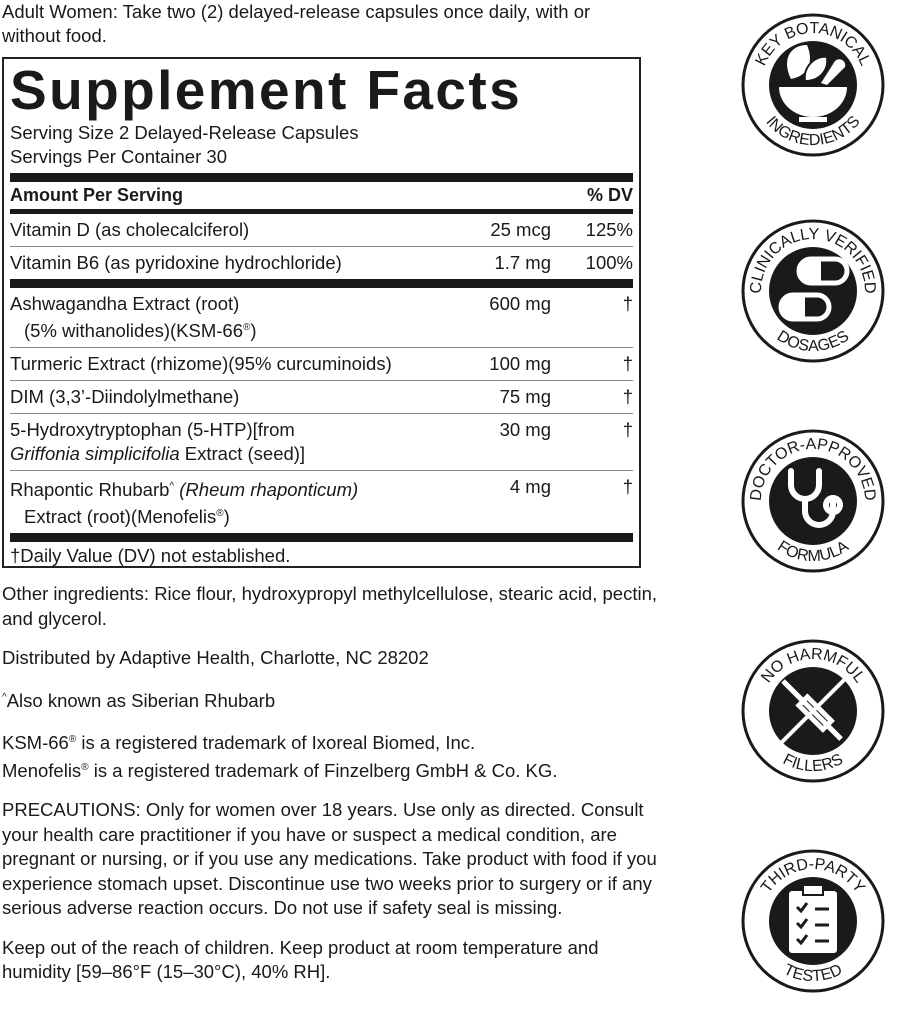 The height and width of the screenshot is (1024, 911). What do you see at coordinates (242, 454) in the screenshot?
I see `text: Extract (seed)]` at bounding box center [242, 454].